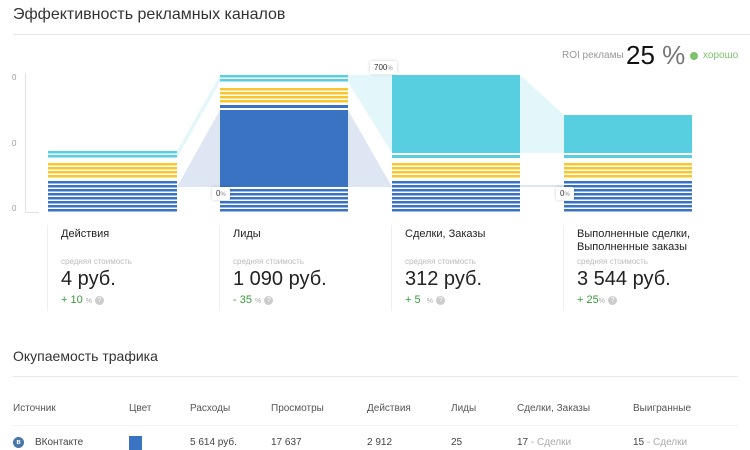  I want to click on connector-2-cyan, so click(370, 114).